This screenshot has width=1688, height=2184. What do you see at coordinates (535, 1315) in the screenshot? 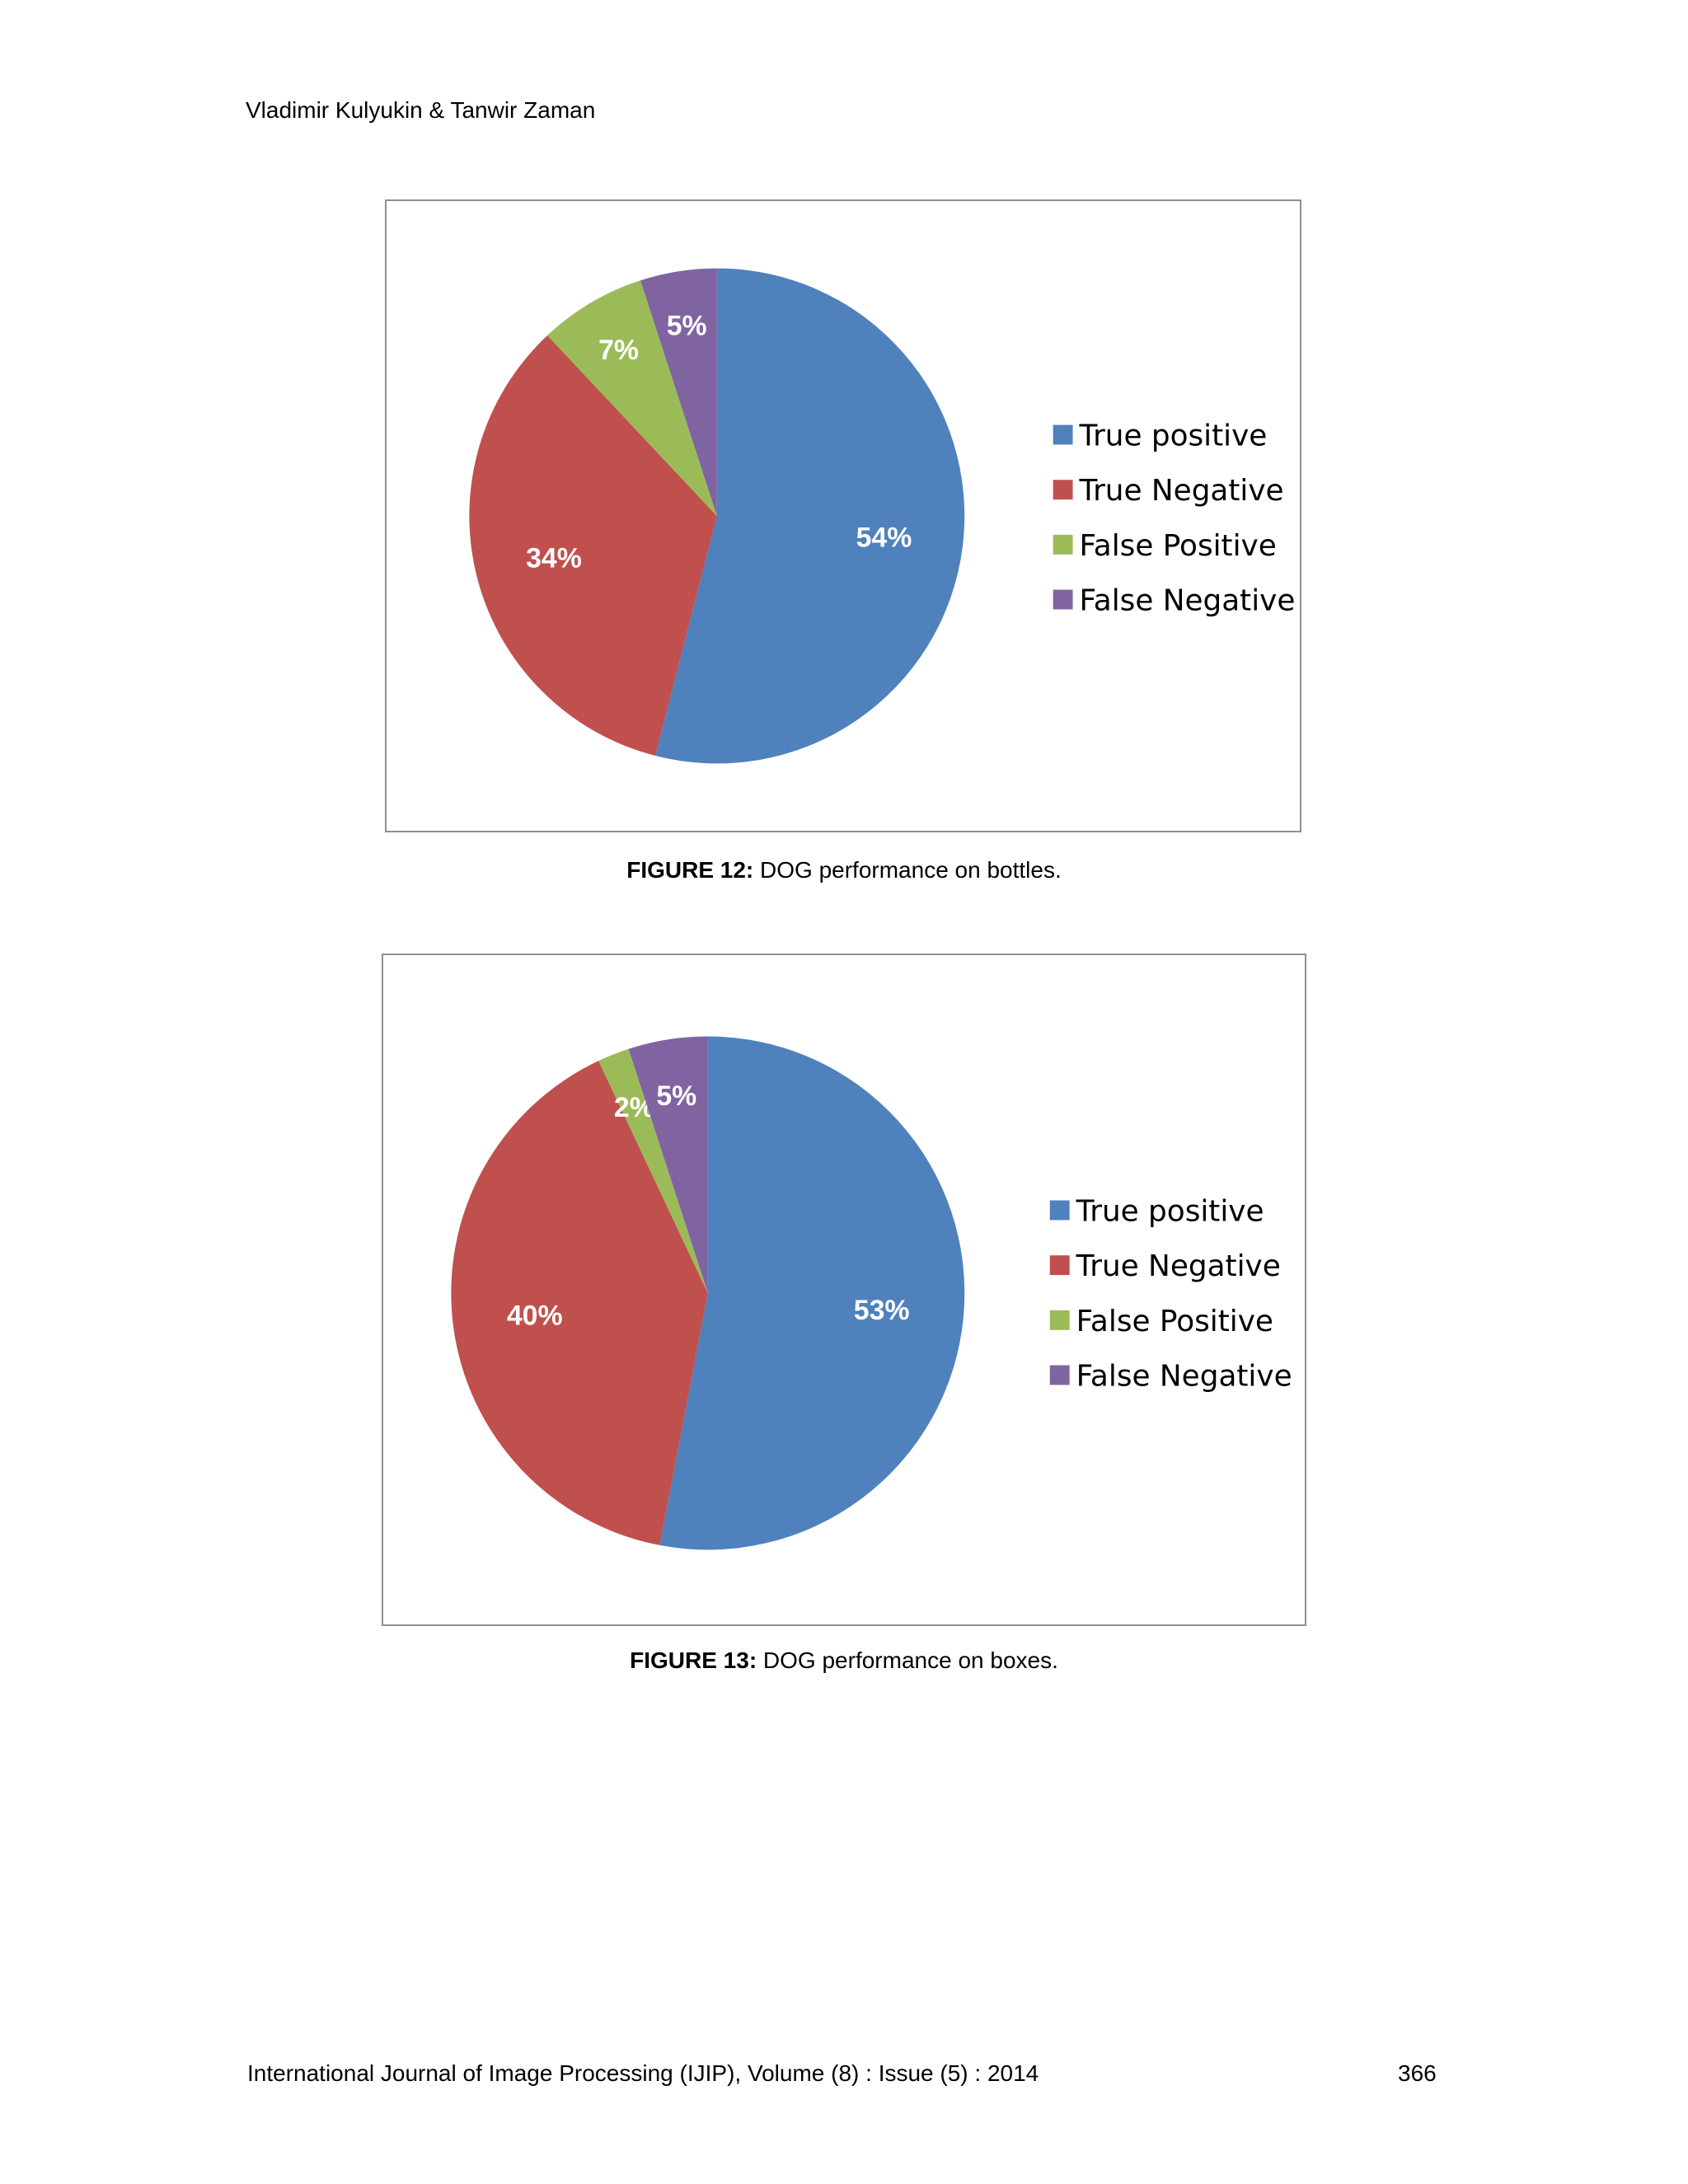
I see `pie-label-true-negative: 40%` at bounding box center [535, 1315].